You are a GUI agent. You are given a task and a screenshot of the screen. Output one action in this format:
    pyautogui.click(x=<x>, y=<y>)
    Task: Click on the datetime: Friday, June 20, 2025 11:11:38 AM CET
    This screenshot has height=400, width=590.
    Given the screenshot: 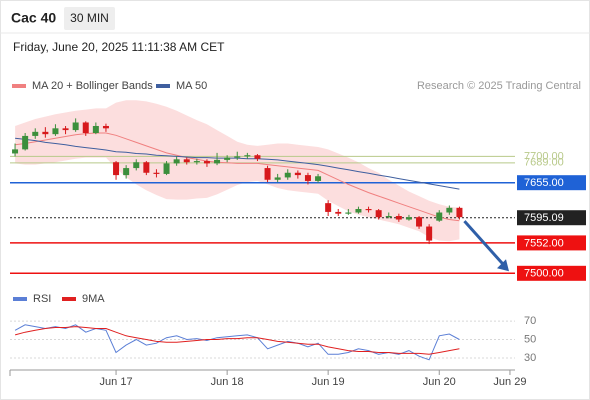 What is the action you would take?
    pyautogui.click(x=119, y=47)
    